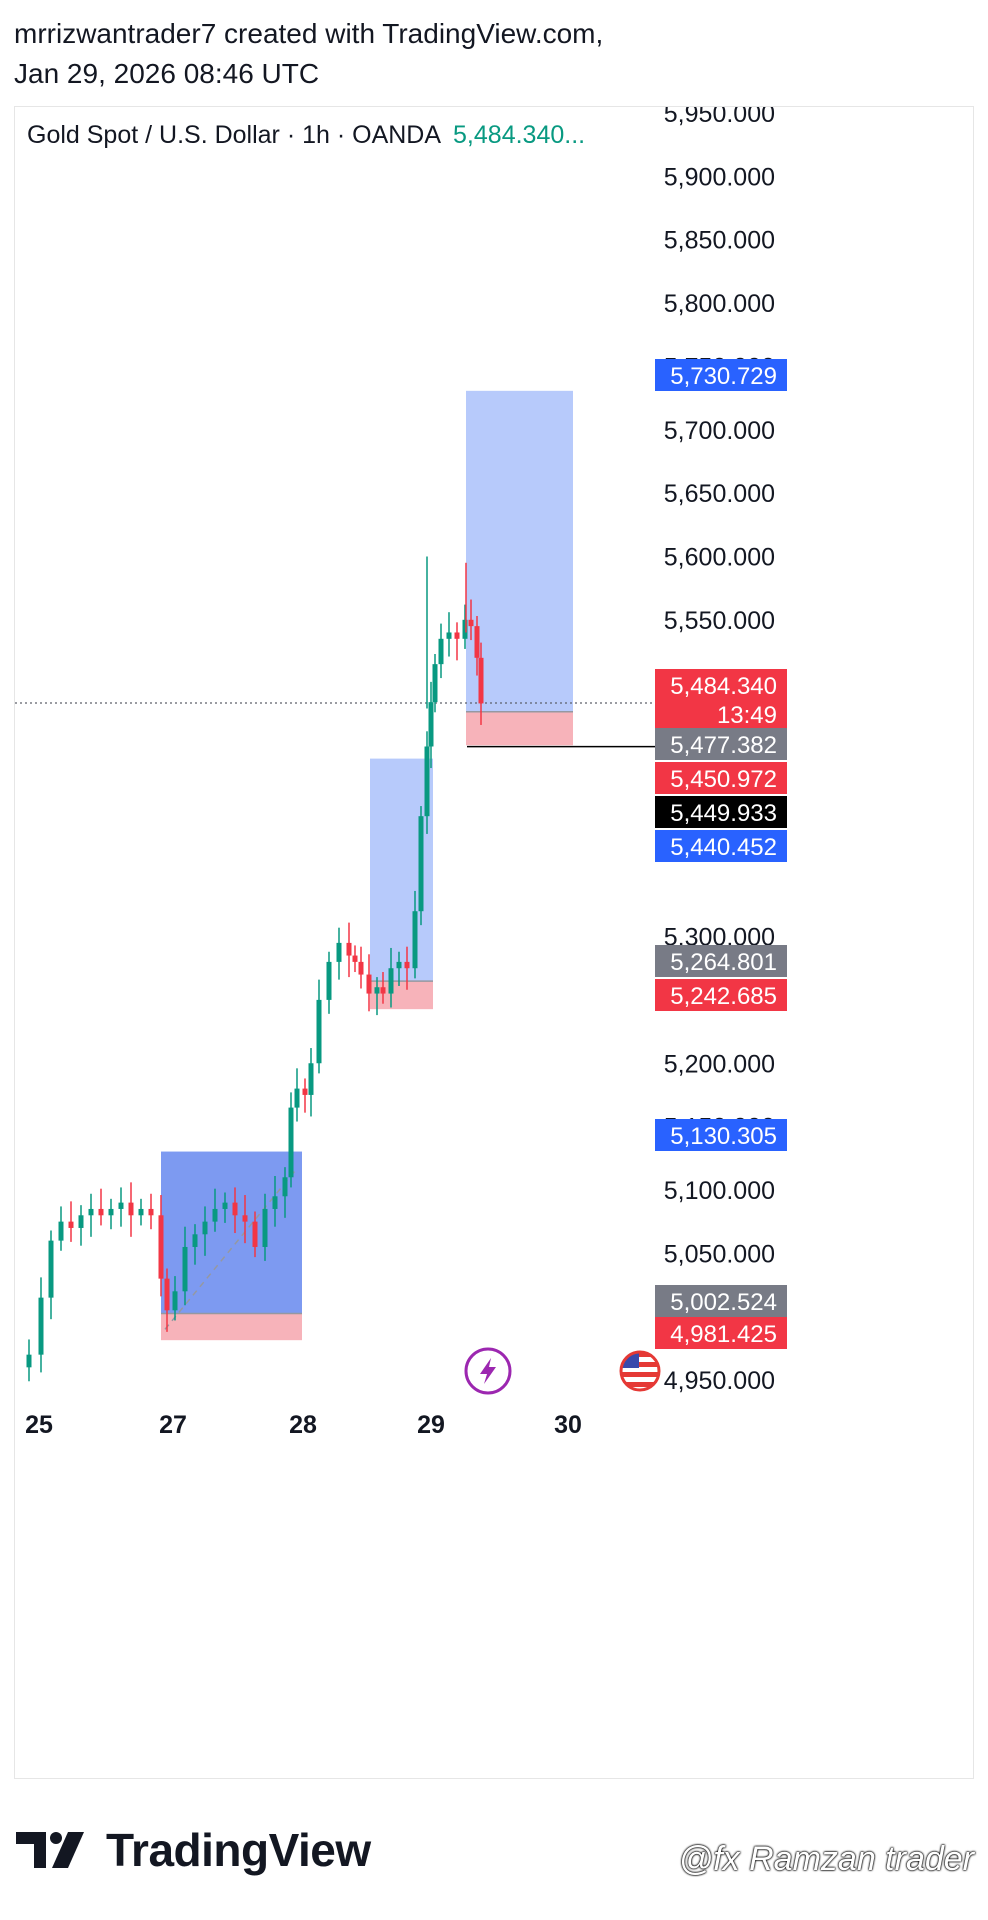 This screenshot has width=988, height=1920. Describe the element at coordinates (234, 135) in the screenshot. I see `symbol-title: Gold Spot / U.S. Dollar · 1h · OANDA` at that location.